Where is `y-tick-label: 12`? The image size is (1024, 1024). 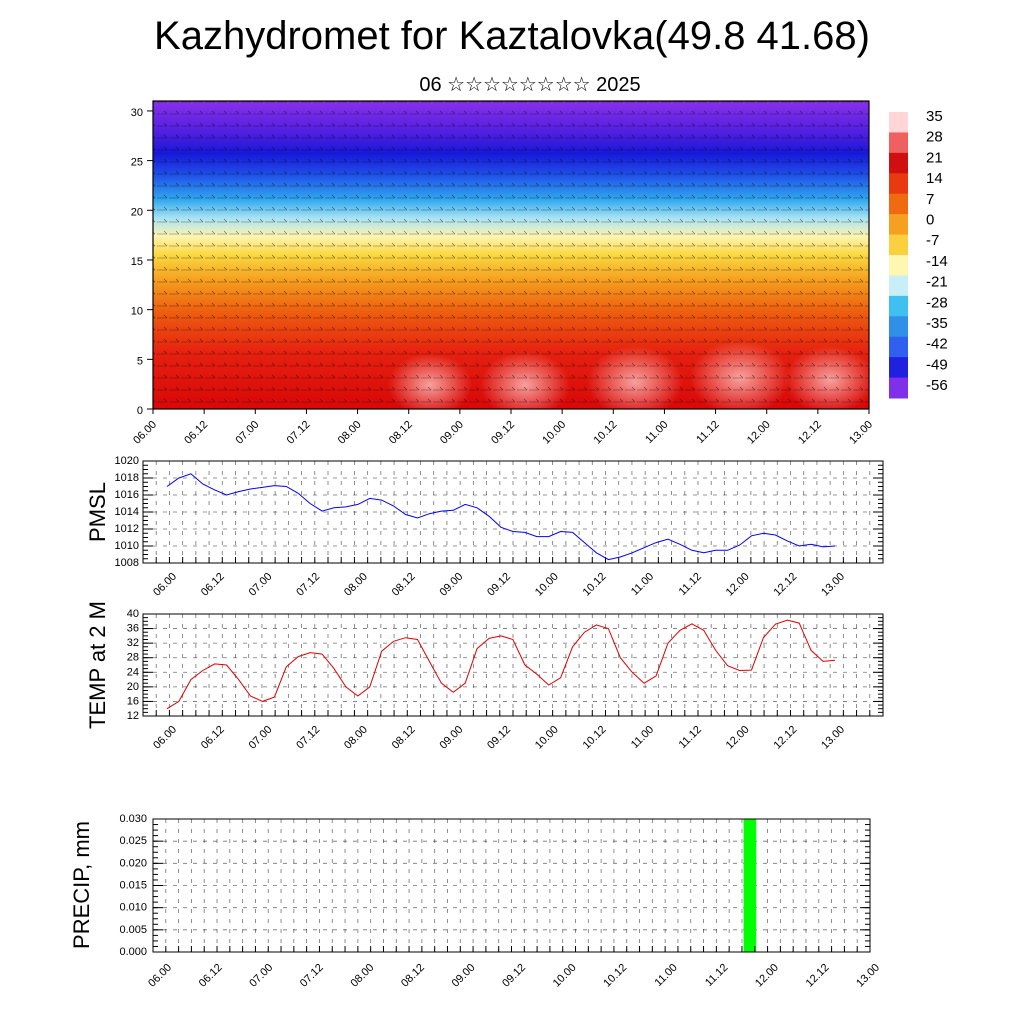 y-tick-label: 12 is located at coordinates (133, 716).